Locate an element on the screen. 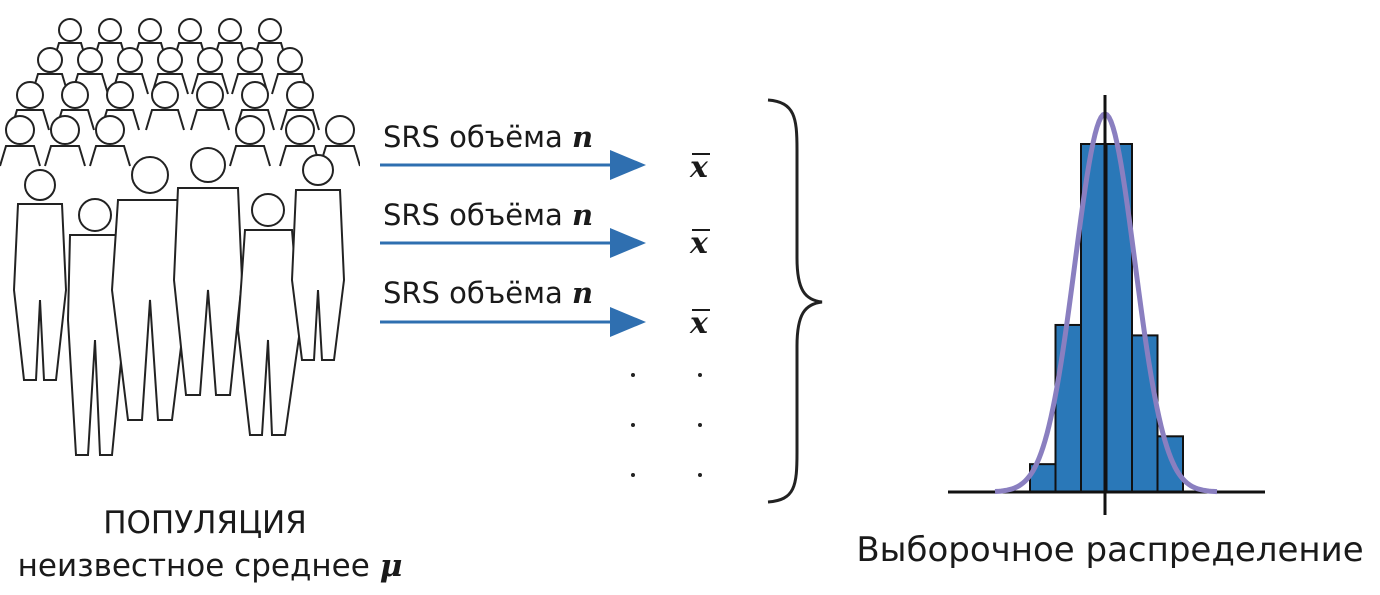 Image resolution: width=1380 pixels, height=595 pixels. ellipsis-dots is located at coordinates (666, 425).